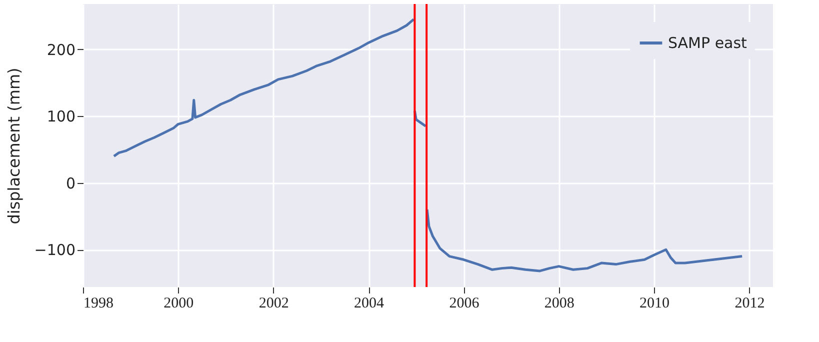  I want to click on x-tick-label: 2012, so click(749, 304).